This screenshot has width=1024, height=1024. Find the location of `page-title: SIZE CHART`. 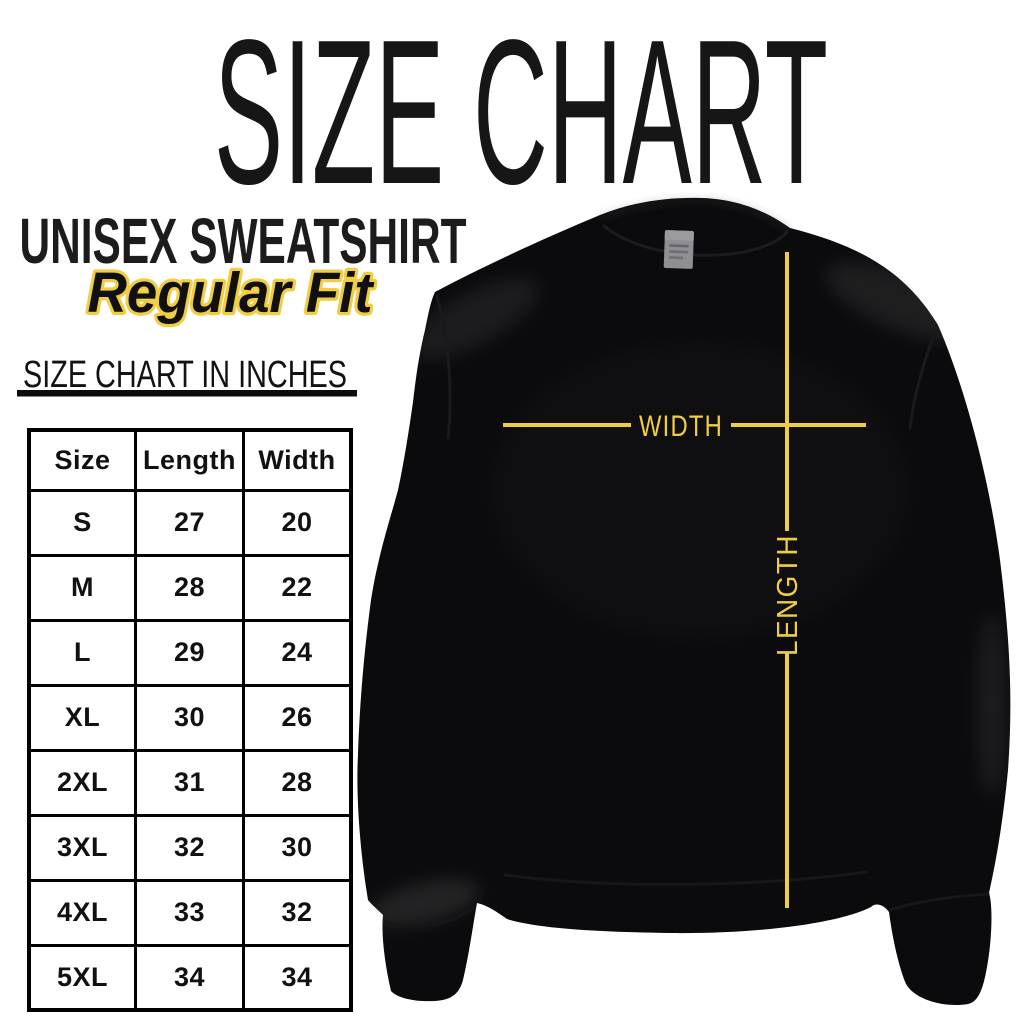

page-title: SIZE CHART is located at coordinates (521, 108).